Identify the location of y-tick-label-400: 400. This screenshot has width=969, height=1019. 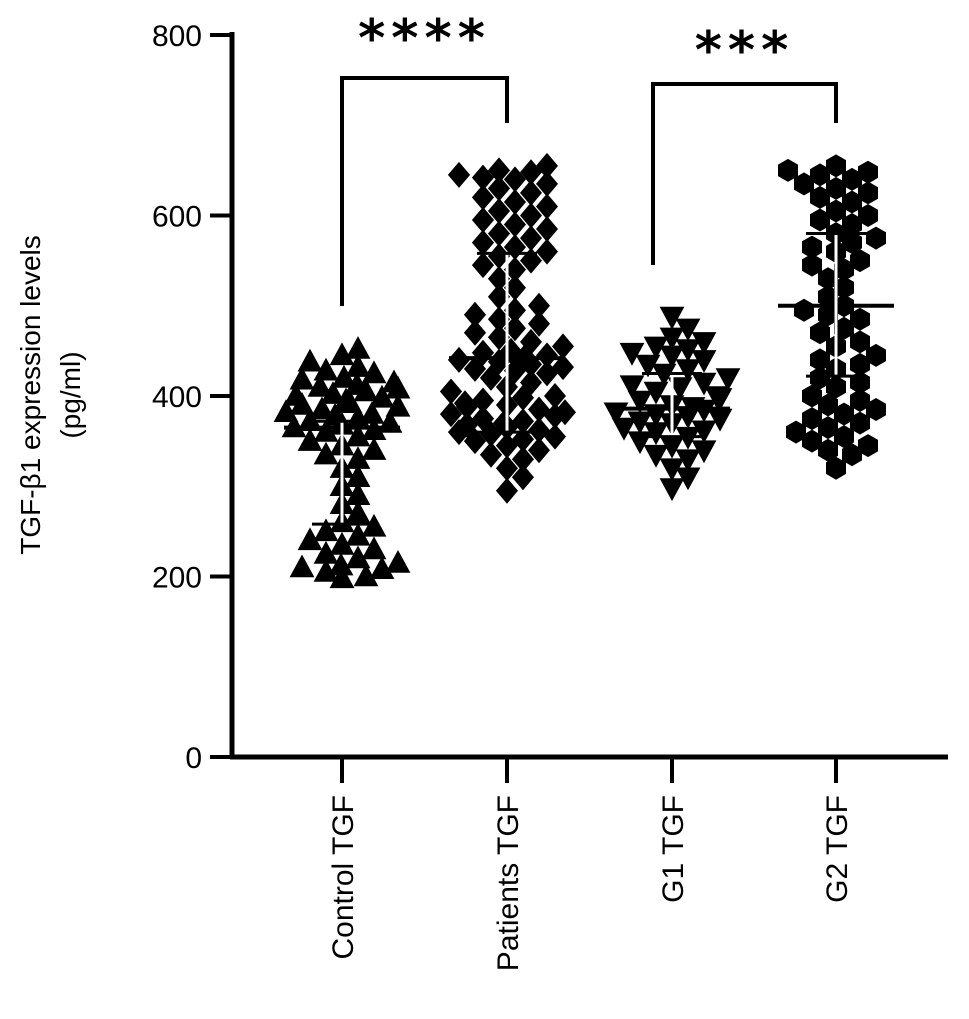
(177, 397).